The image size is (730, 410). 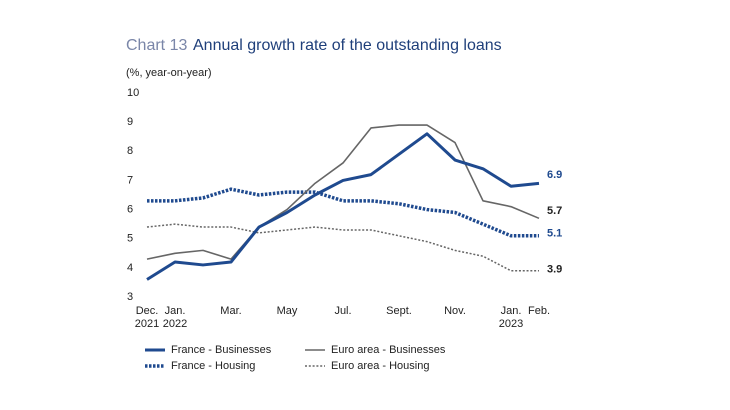 What do you see at coordinates (130, 297) in the screenshot?
I see `y-tick-label: 3` at bounding box center [130, 297].